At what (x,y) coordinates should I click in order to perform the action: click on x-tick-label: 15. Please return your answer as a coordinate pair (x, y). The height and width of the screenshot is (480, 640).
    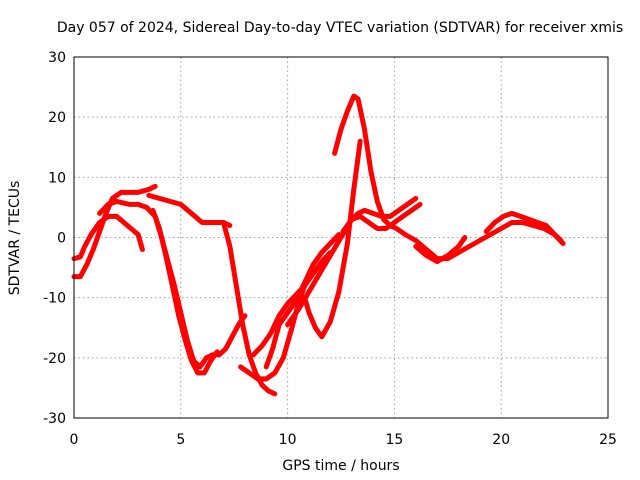
    Looking at the image, I should click on (394, 440).